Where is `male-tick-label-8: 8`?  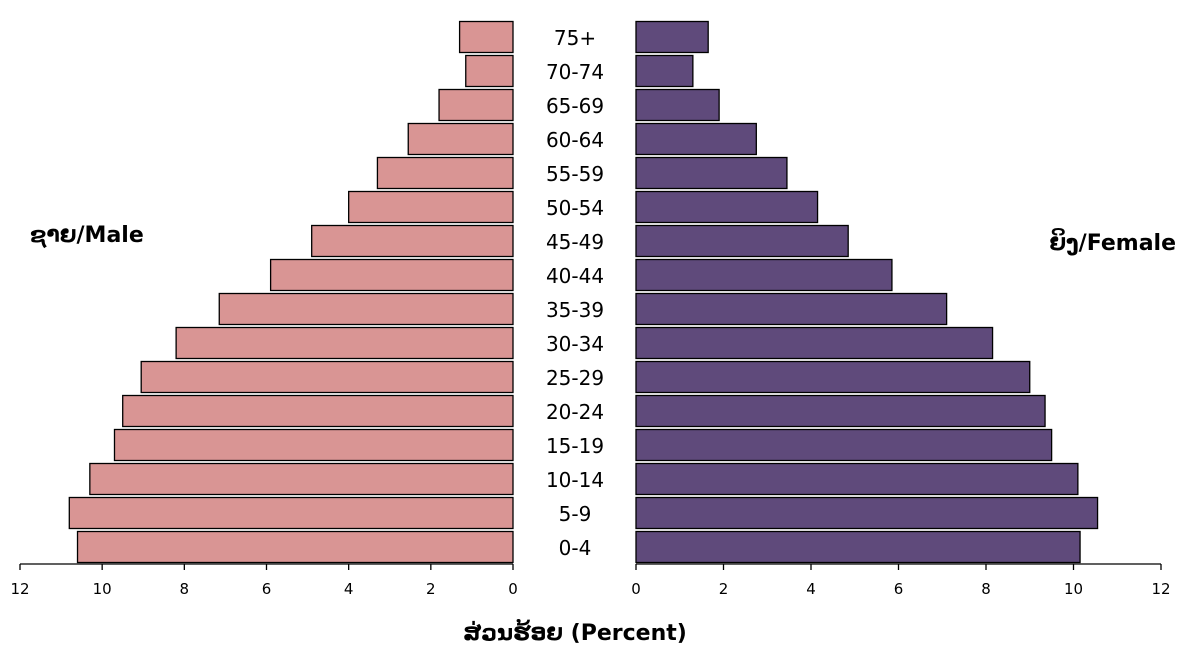 male-tick-label-8: 8 is located at coordinates (185, 589).